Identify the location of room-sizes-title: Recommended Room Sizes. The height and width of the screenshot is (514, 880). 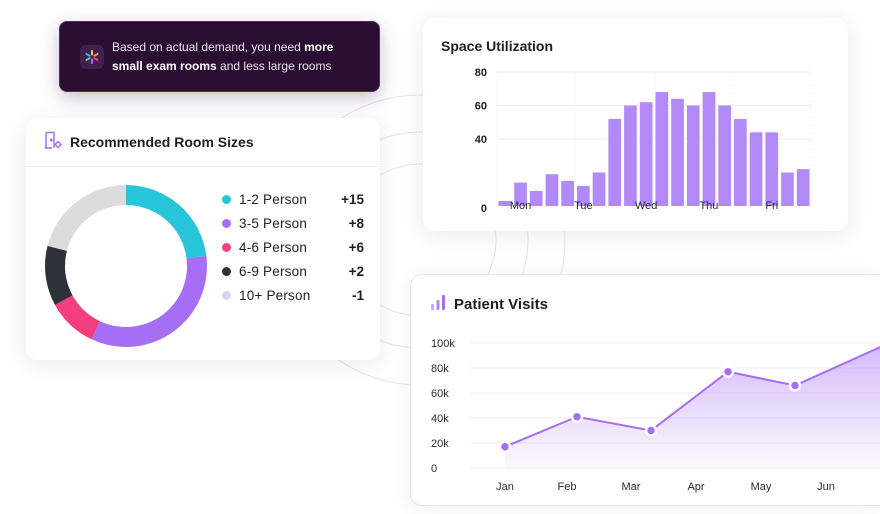
(162, 142).